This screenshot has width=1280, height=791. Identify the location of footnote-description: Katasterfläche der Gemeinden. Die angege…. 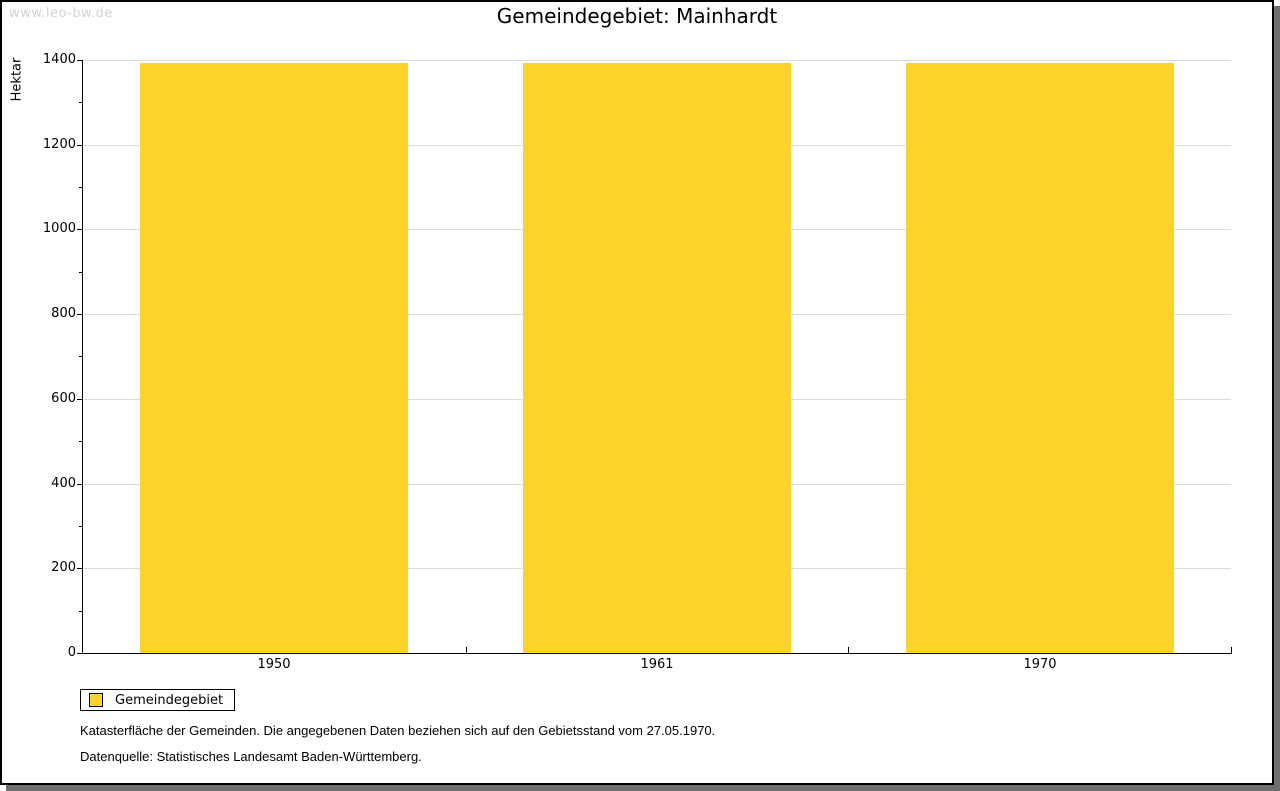
(398, 730).